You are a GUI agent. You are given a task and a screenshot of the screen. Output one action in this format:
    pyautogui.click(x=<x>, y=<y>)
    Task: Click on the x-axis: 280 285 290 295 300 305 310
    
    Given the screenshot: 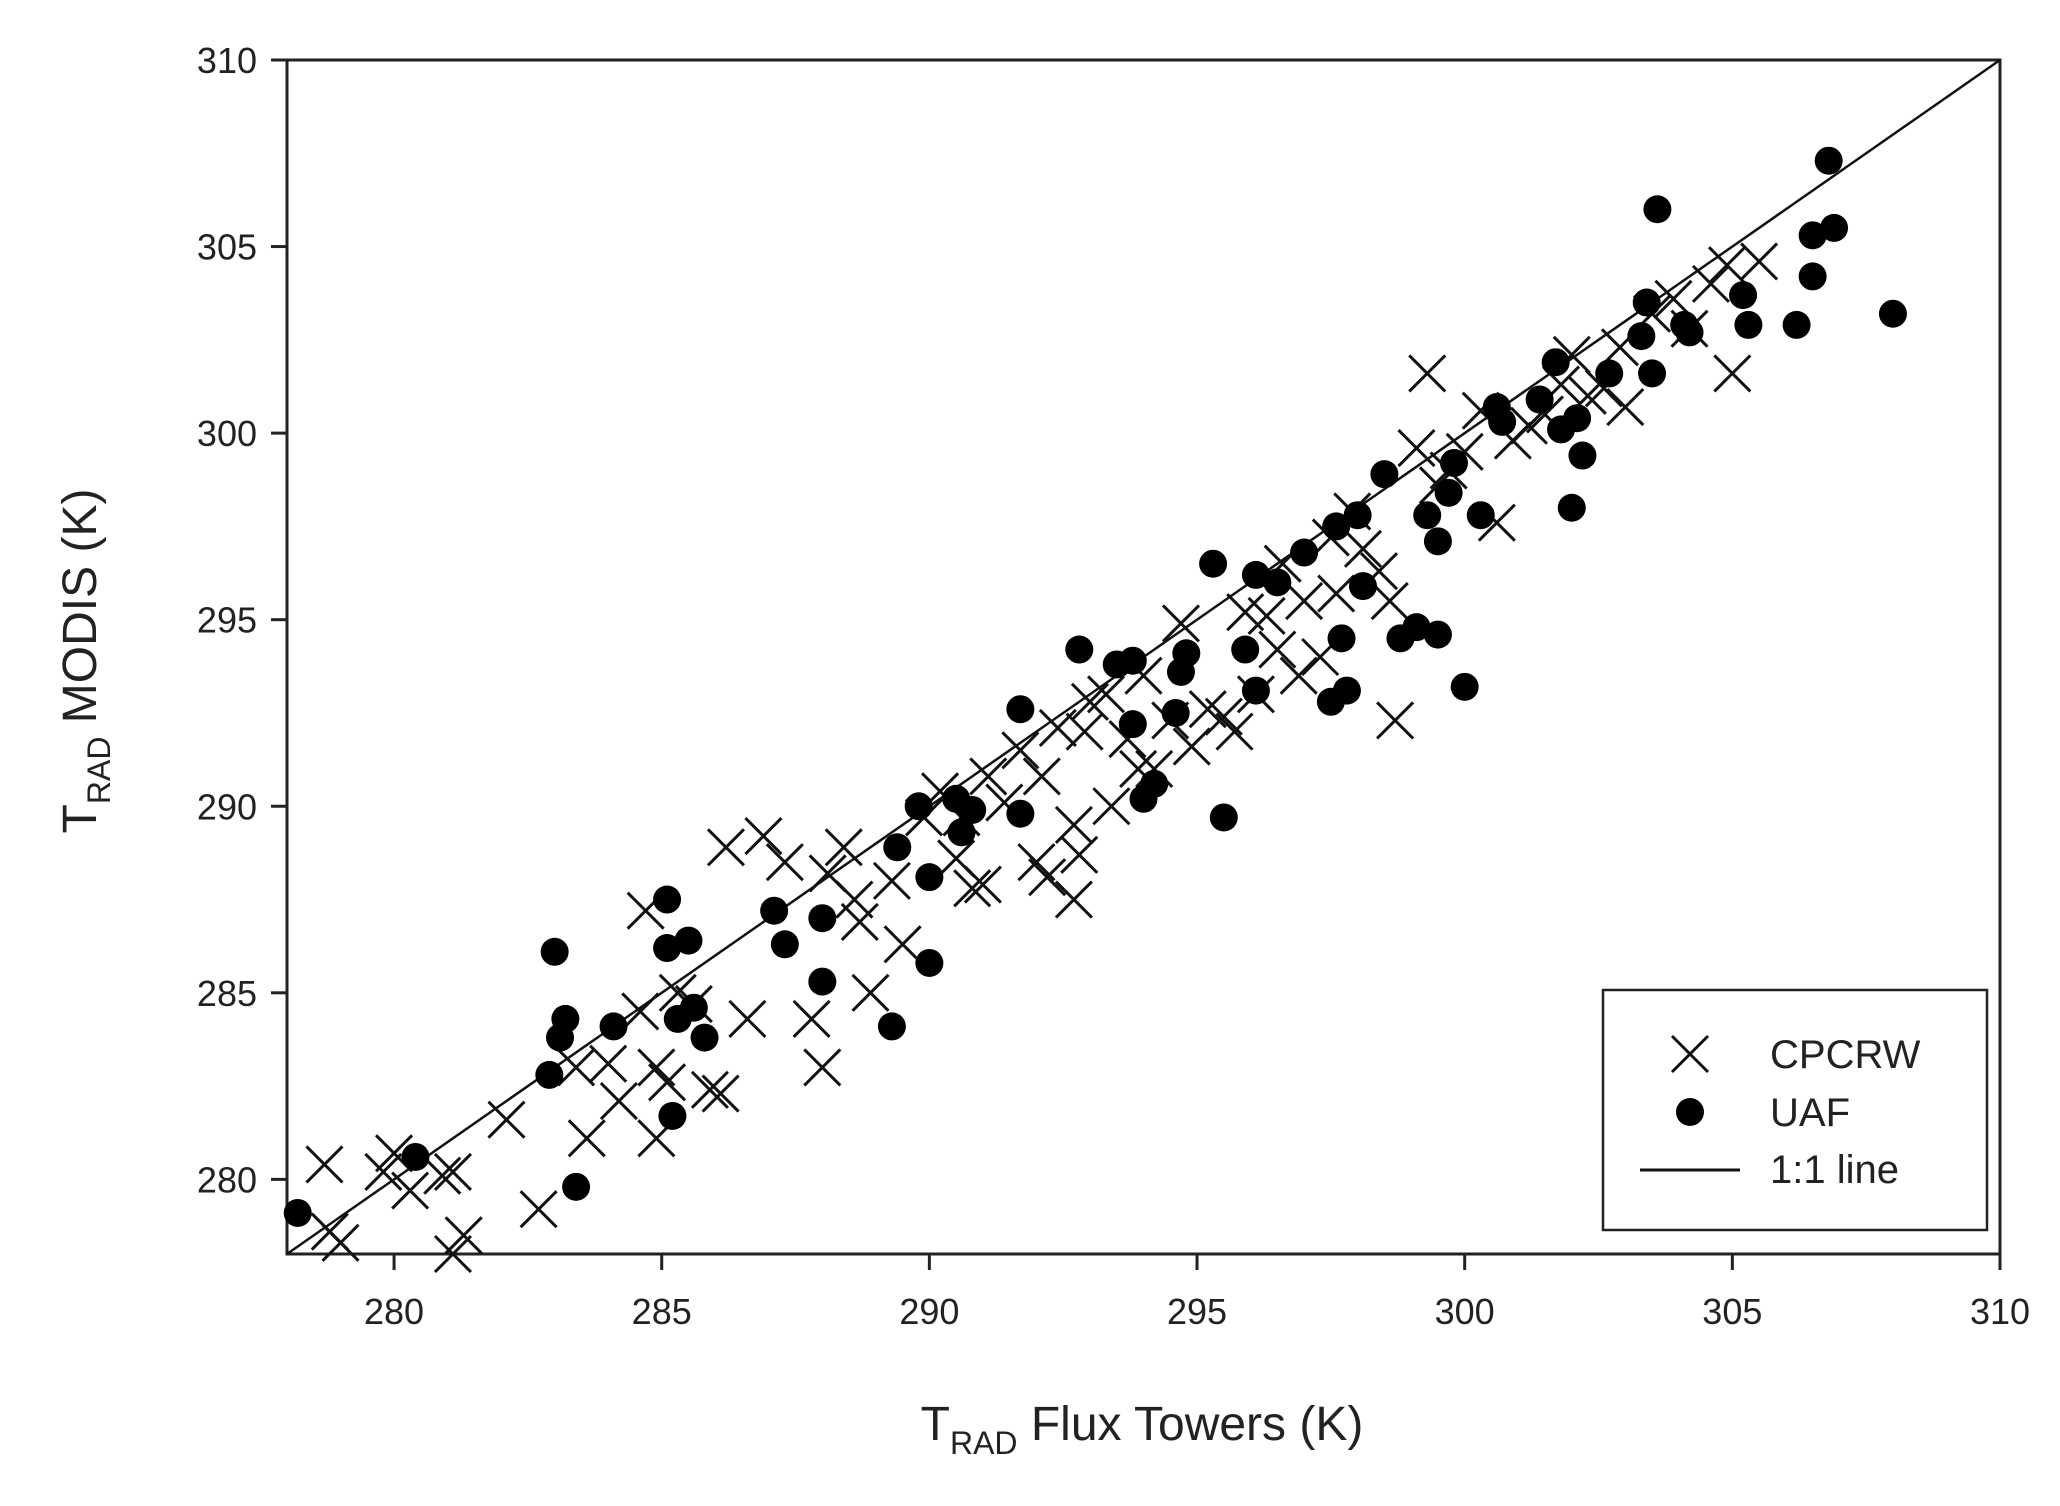 What is the action you would take?
    pyautogui.click(x=1197, y=1293)
    